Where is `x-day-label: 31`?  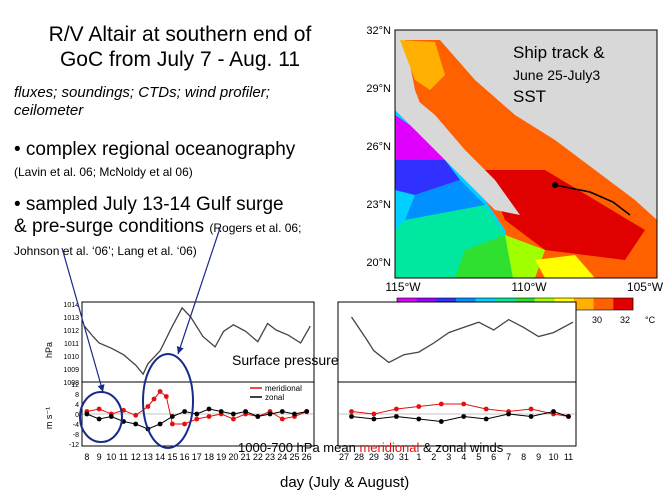
x-day-label: 31 is located at coordinates (404, 457).